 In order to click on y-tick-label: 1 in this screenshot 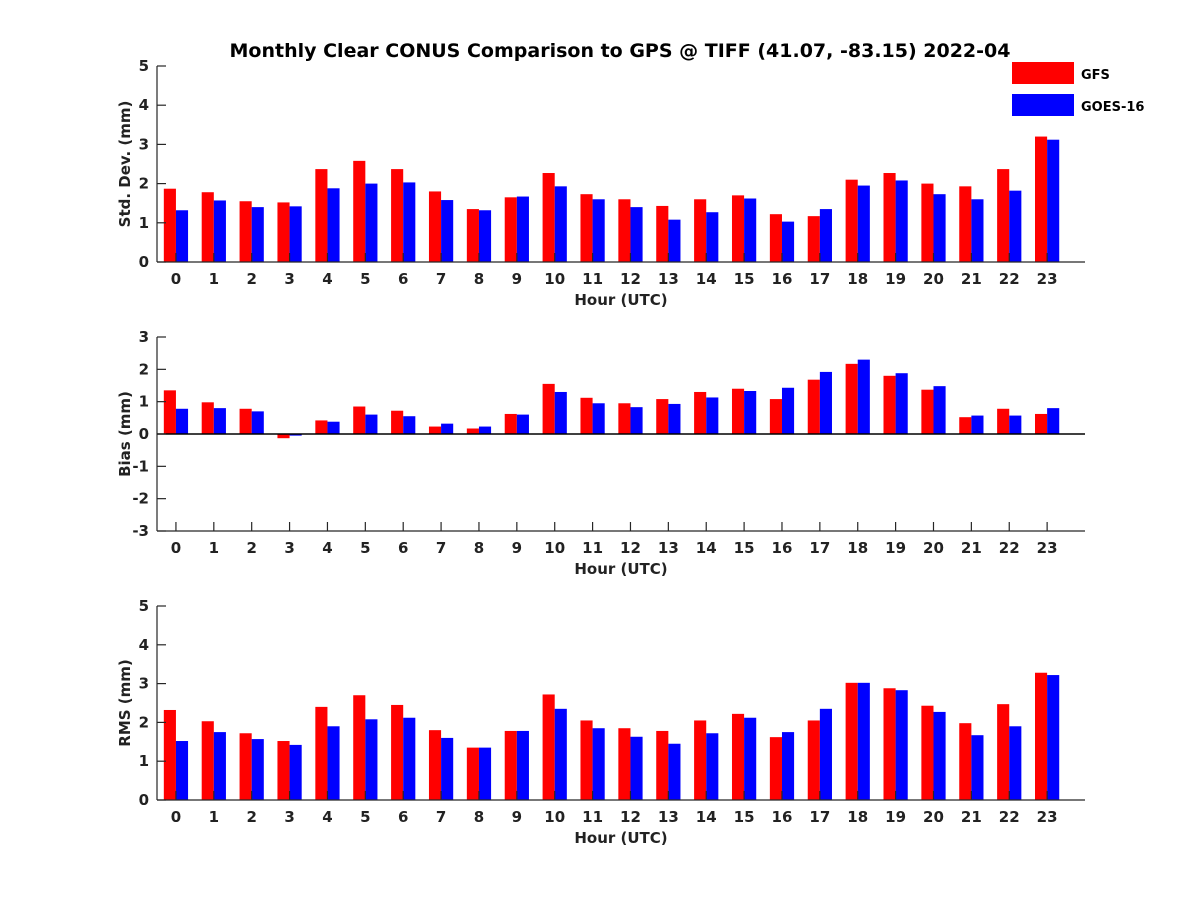, I will do `click(144, 761)`.